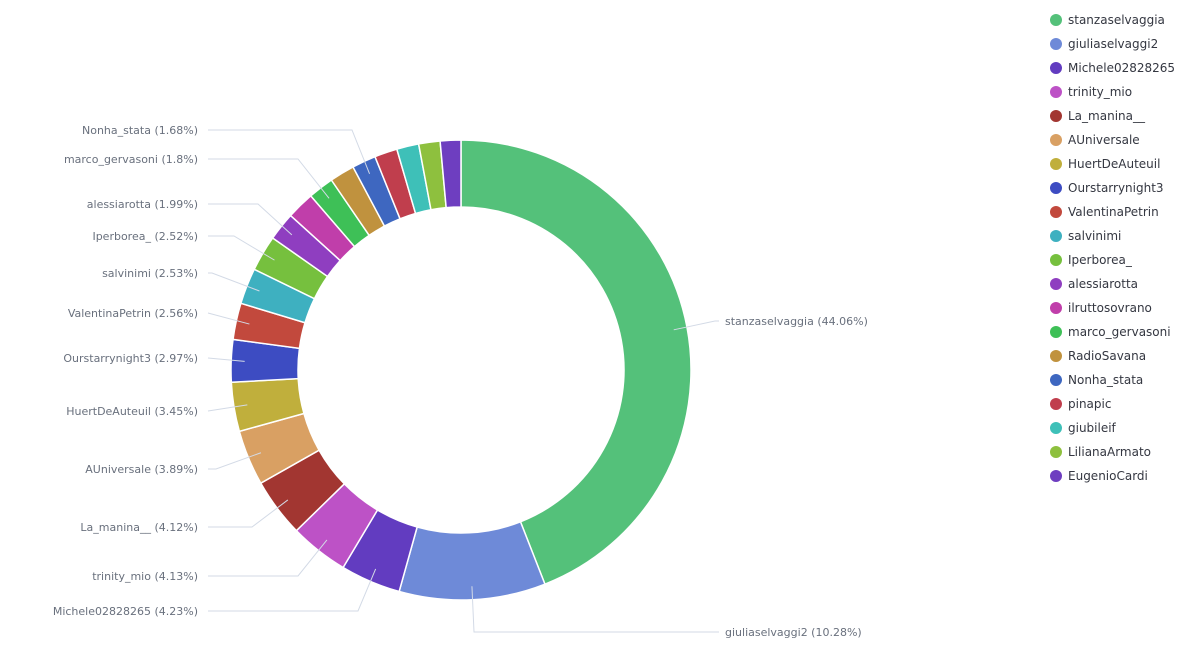  I want to click on legend-label: salvinimi, so click(1095, 236).